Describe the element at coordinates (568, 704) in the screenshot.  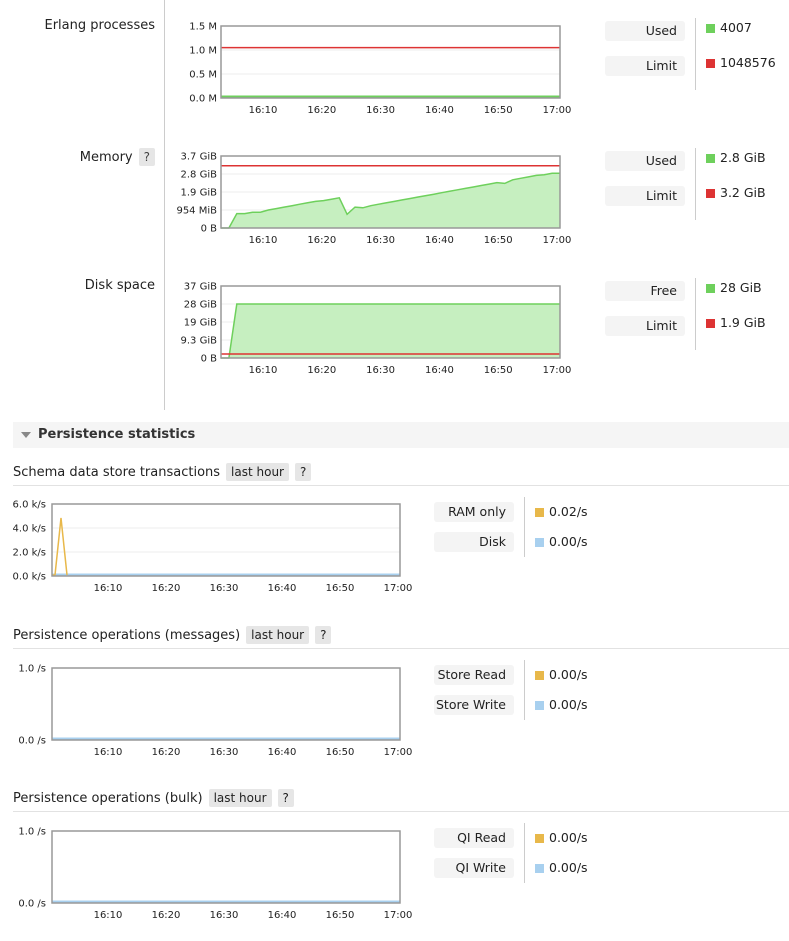
I see `store-write-value: 0.00/s` at that location.